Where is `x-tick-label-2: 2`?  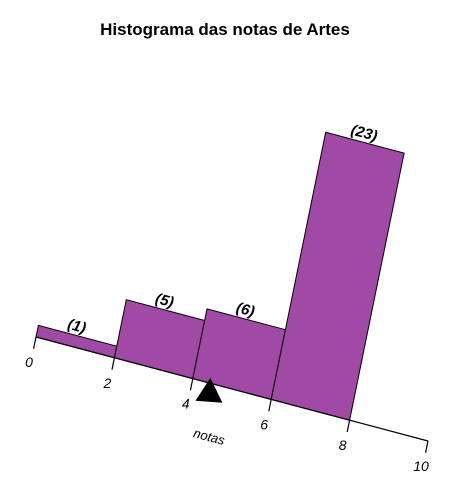
x-tick-label-2: 2 is located at coordinates (107, 383).